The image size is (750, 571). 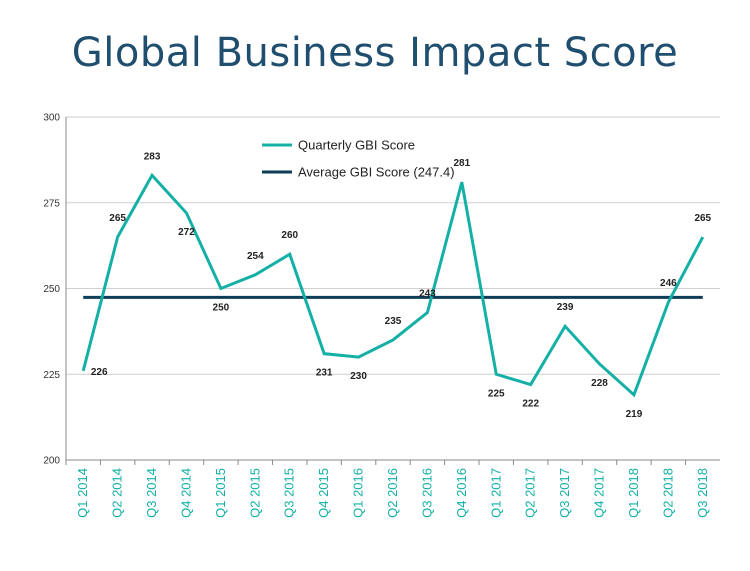 I want to click on y-tick-label: 300, so click(x=51, y=118).